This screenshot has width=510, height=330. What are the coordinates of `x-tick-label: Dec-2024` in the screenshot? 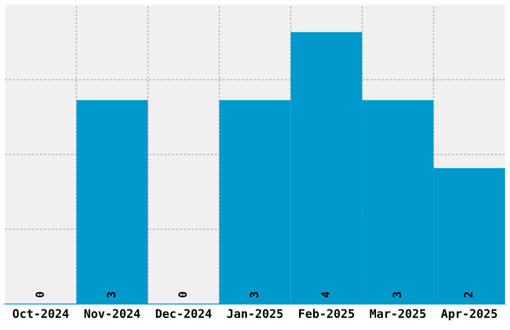 It's located at (184, 313).